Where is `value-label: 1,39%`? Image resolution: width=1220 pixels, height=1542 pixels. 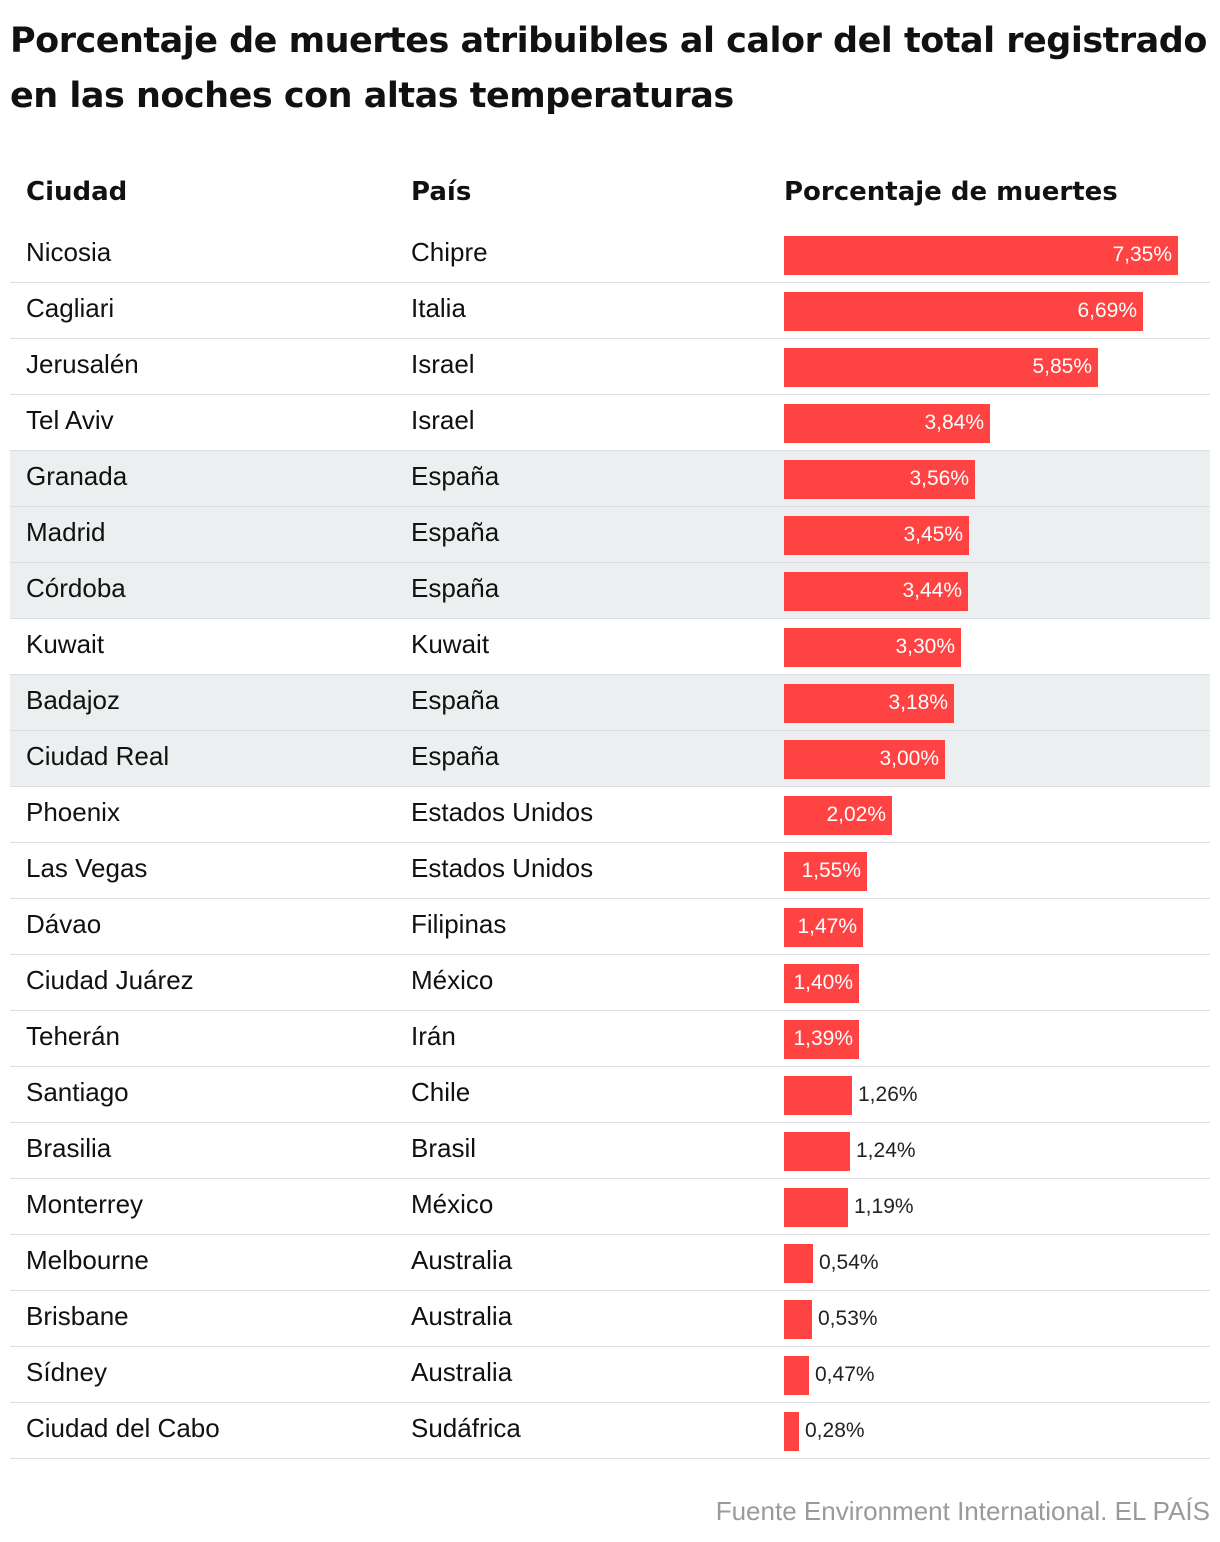
value-label: 1,39% is located at coordinates (823, 1038).